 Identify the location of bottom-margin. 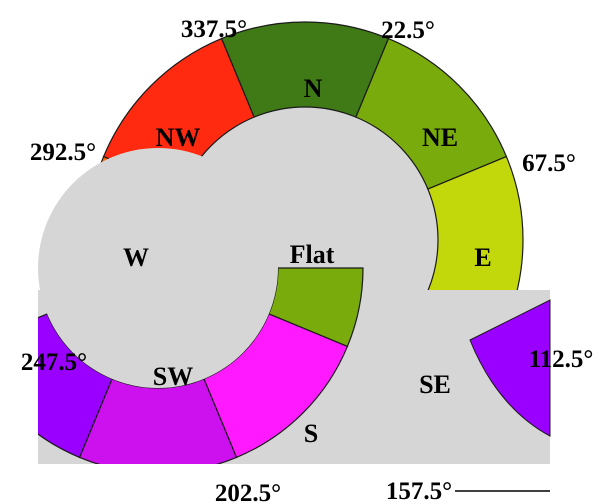
(294, 484).